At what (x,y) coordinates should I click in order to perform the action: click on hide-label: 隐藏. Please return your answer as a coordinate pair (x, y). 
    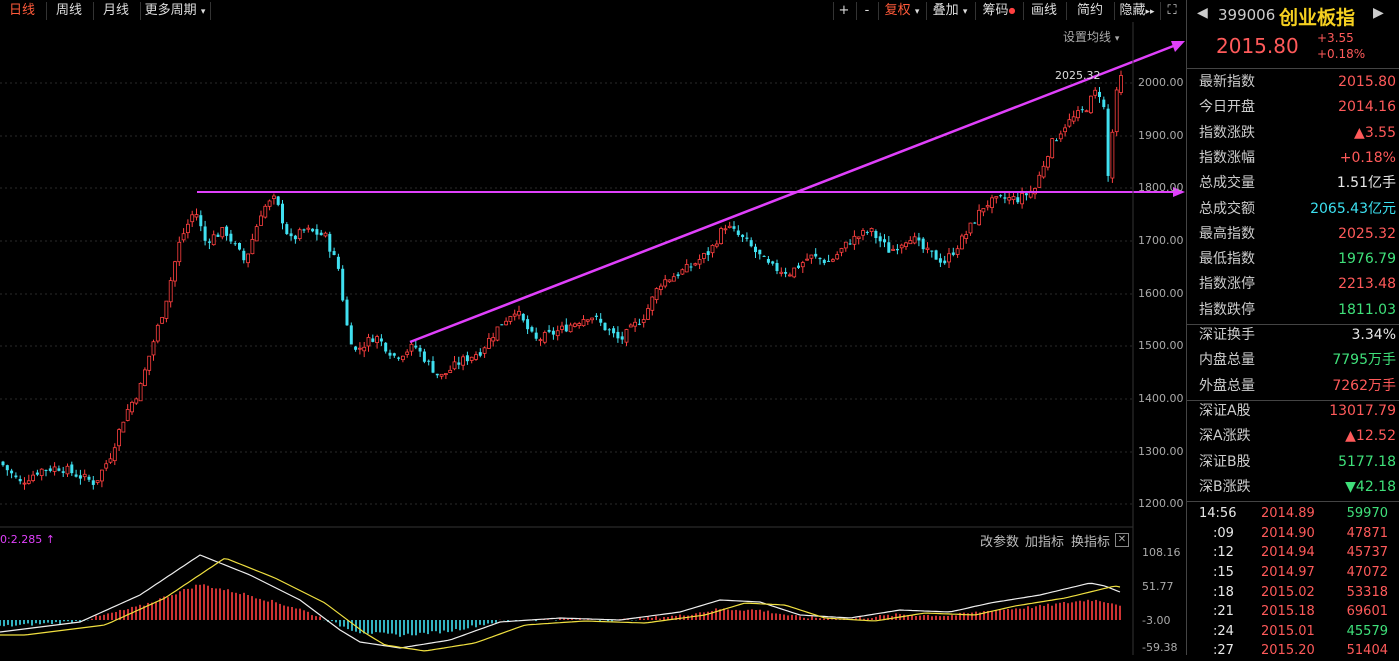
    Looking at the image, I should click on (1132, 10).